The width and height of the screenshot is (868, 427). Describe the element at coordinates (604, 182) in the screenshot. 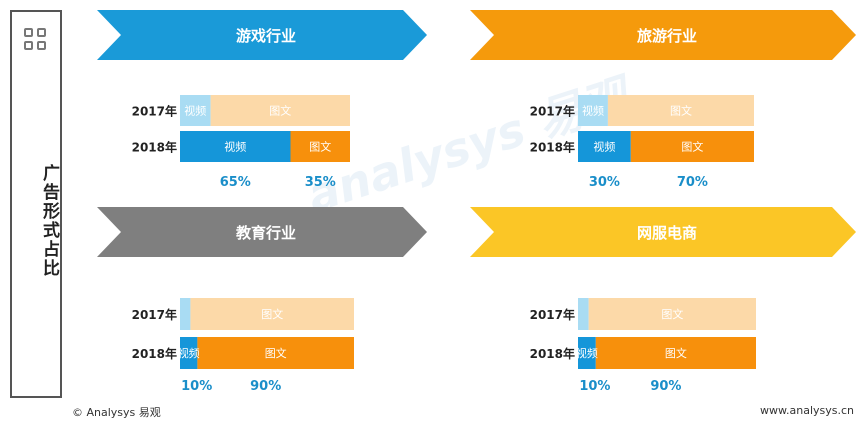

I see `pct-label-video: 30%` at that location.